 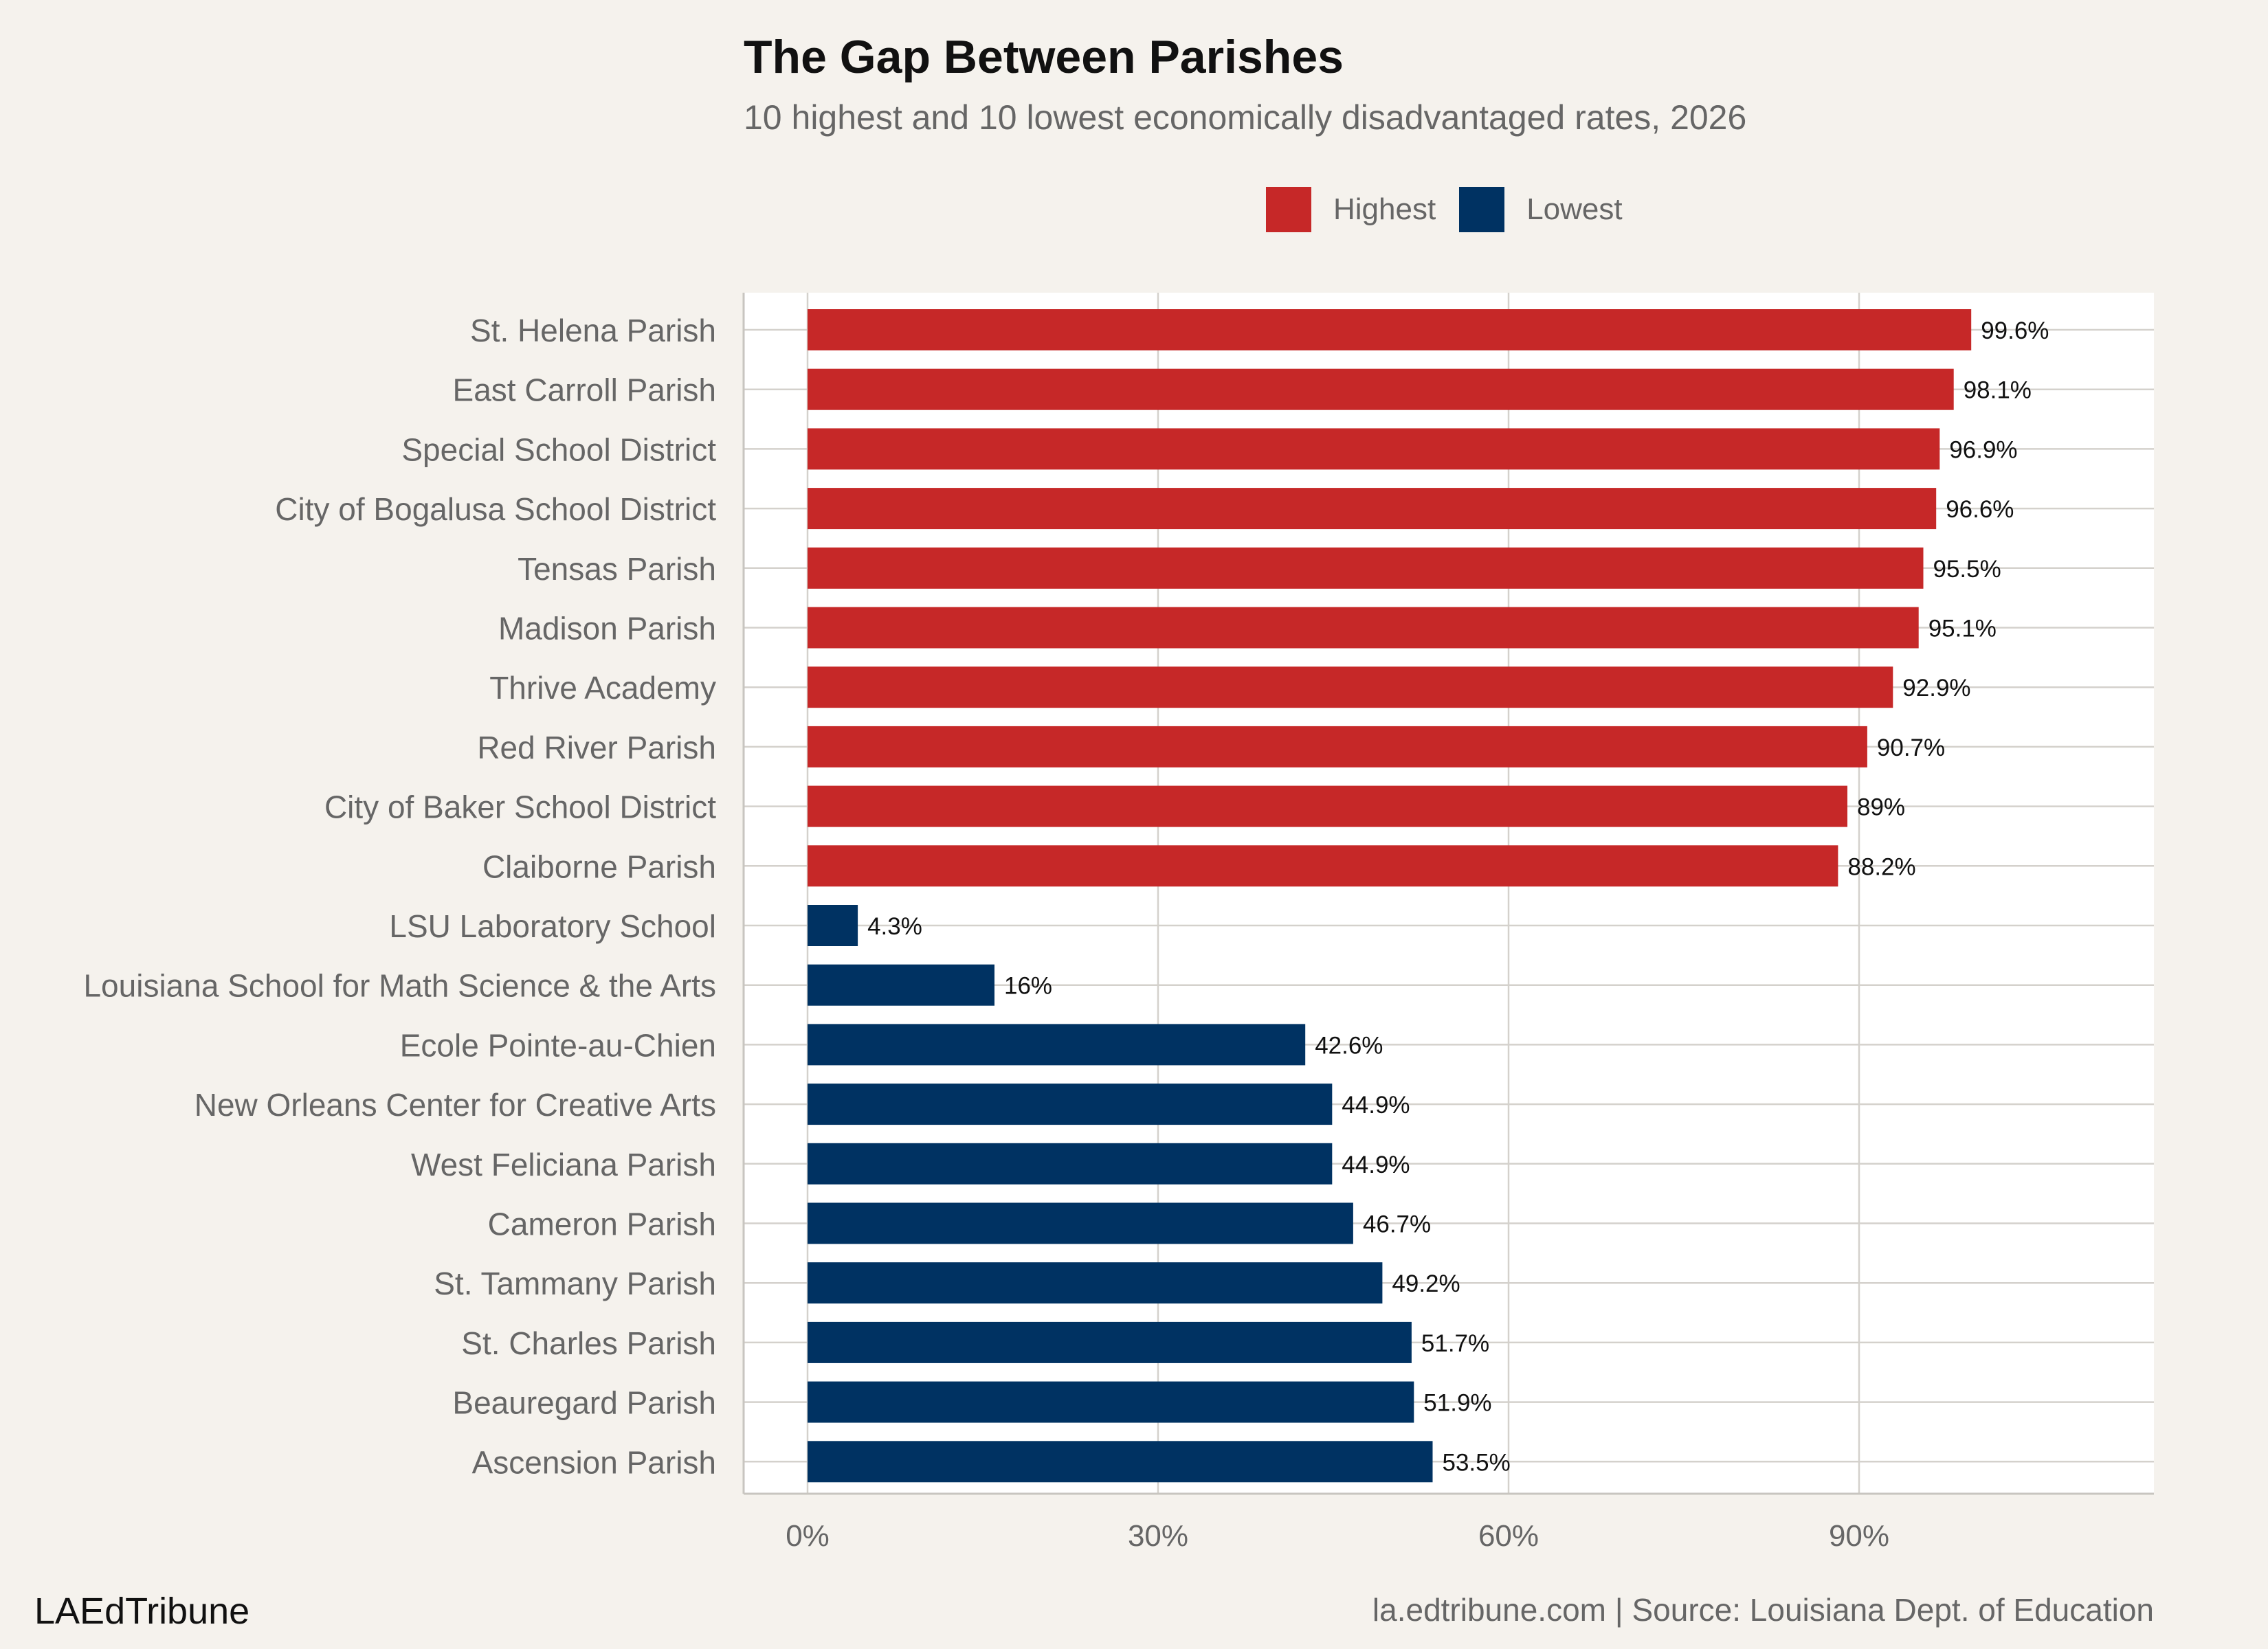 What do you see at coordinates (558, 449) in the screenshot?
I see `category-label: Special School District` at bounding box center [558, 449].